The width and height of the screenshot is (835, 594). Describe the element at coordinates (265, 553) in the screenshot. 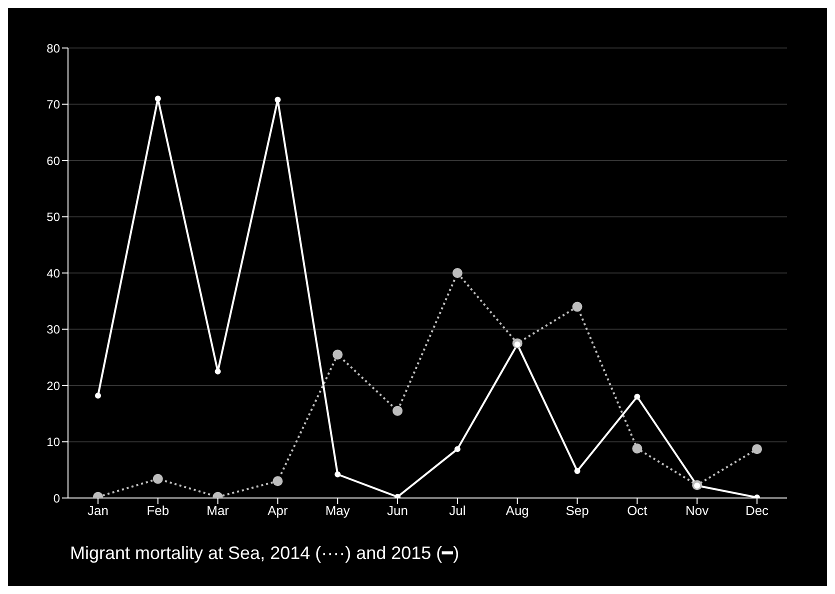

I see `text: Migrant mortality at Sea, 2014 (····) and 2015 (━)` at that location.